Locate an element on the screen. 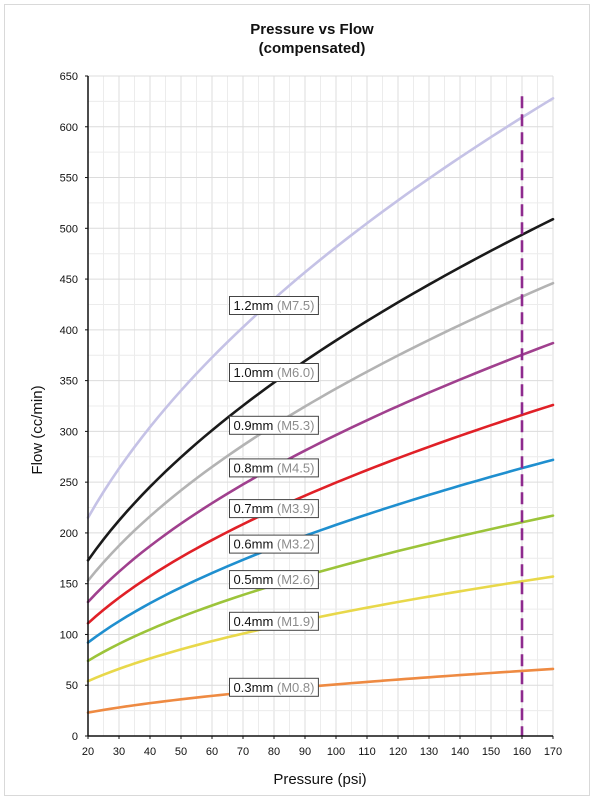  y-tick-label: 500 is located at coordinates (69, 229).